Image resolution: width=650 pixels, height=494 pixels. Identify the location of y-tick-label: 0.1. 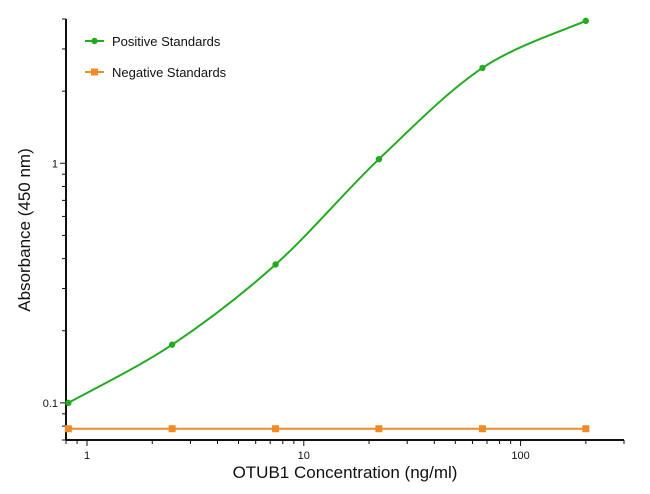
(50, 404).